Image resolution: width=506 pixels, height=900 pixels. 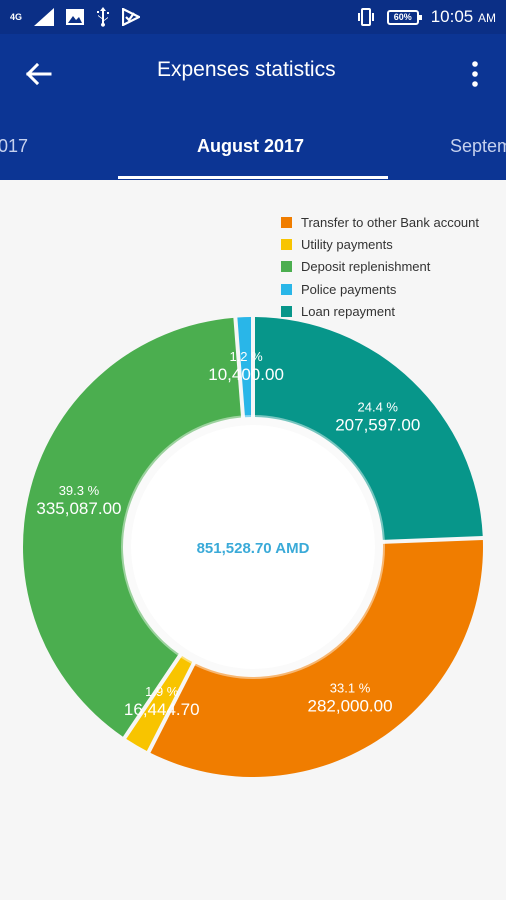 I want to click on legend-item: Loan repayment, so click(x=380, y=311).